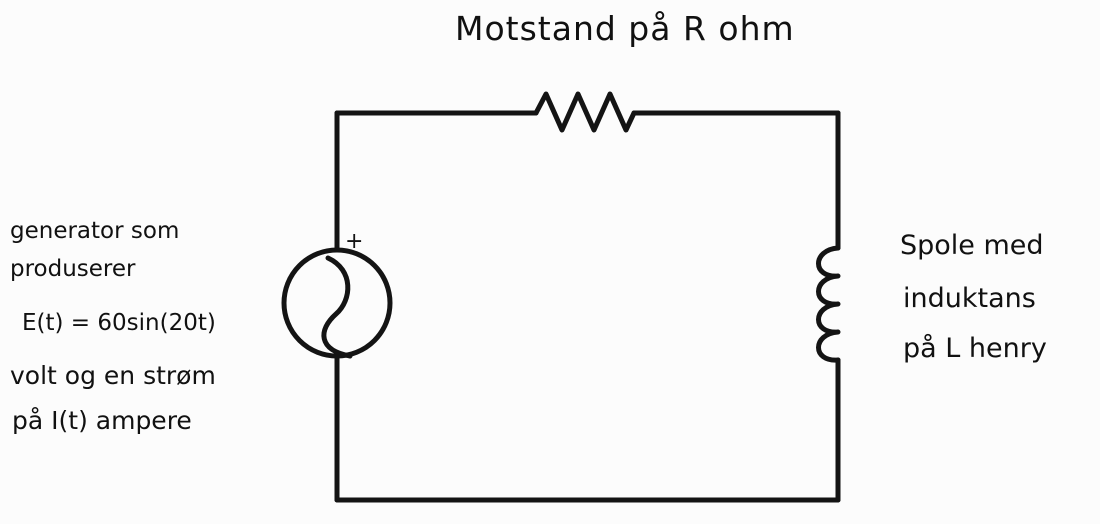 This screenshot has height=524, width=1100. Describe the element at coordinates (119, 323) in the screenshot. I see `generator-equation: E(t) = 60sin(20t)` at that location.